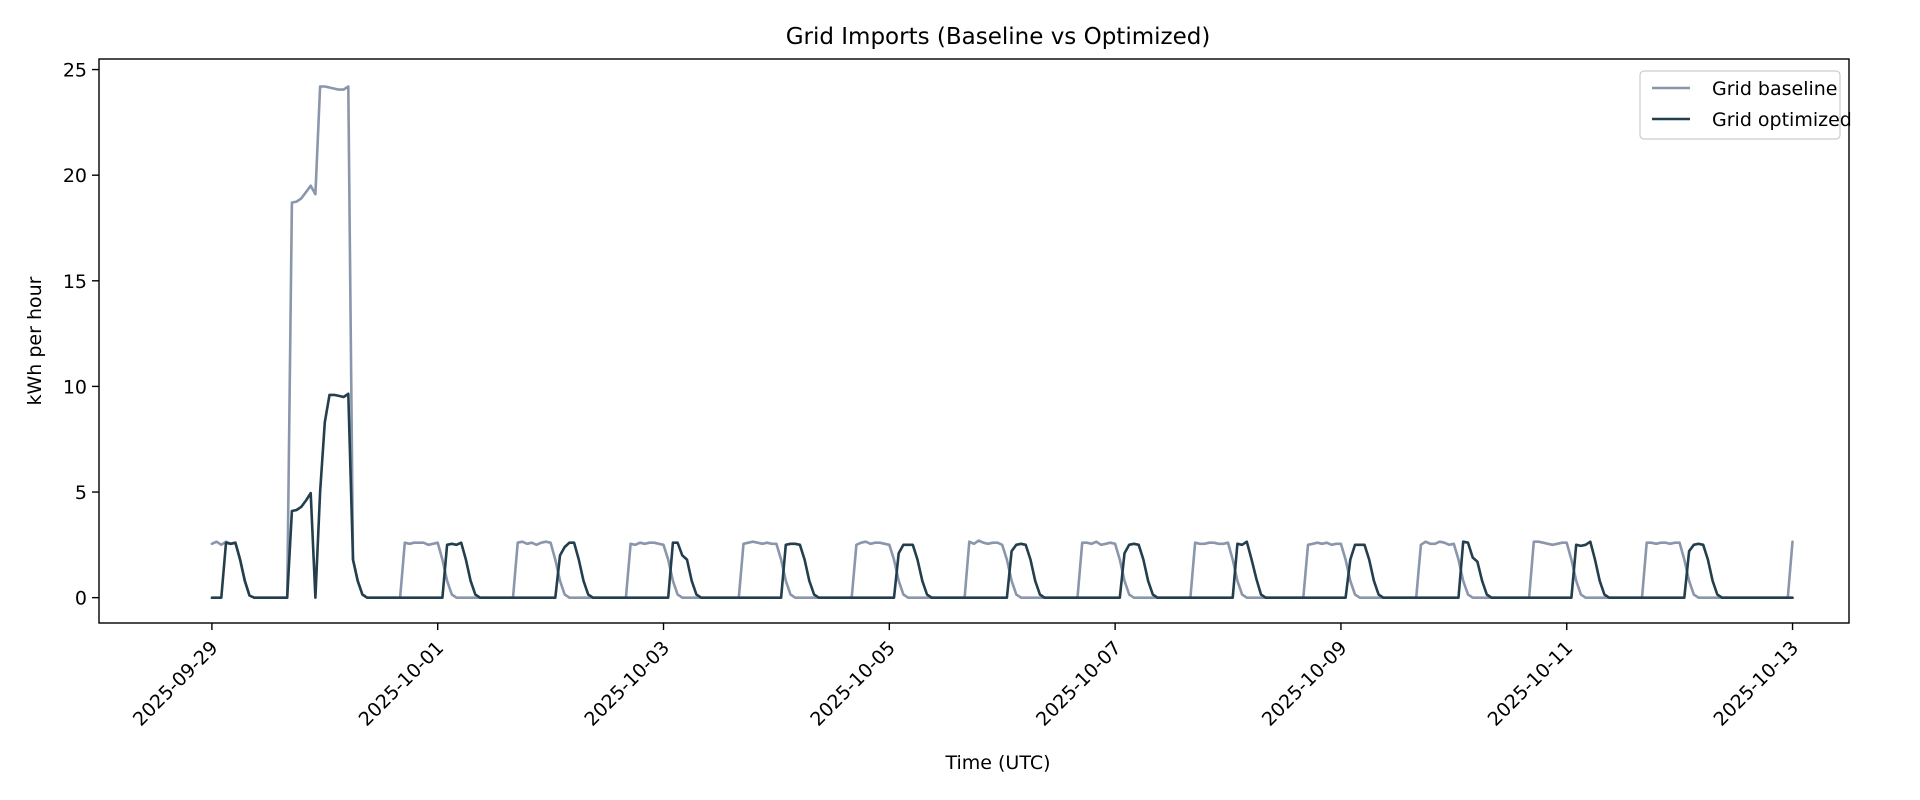 The height and width of the screenshot is (800, 1920). What do you see at coordinates (75, 282) in the screenshot?
I see `y-tick-label: 15` at bounding box center [75, 282].